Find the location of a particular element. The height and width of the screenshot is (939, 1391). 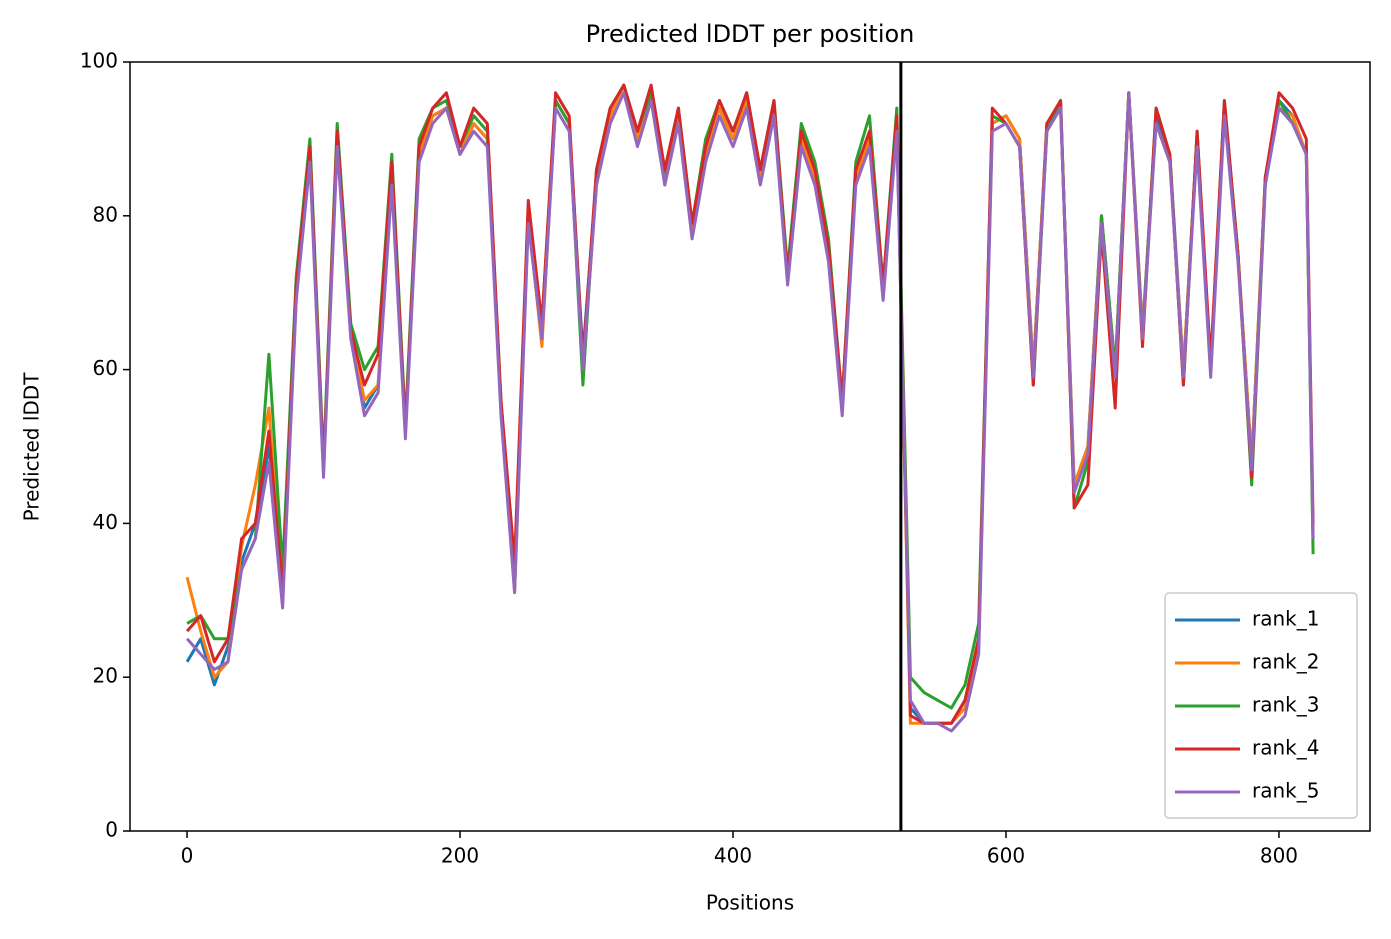

legend-label: rank_3 is located at coordinates (1285, 705).